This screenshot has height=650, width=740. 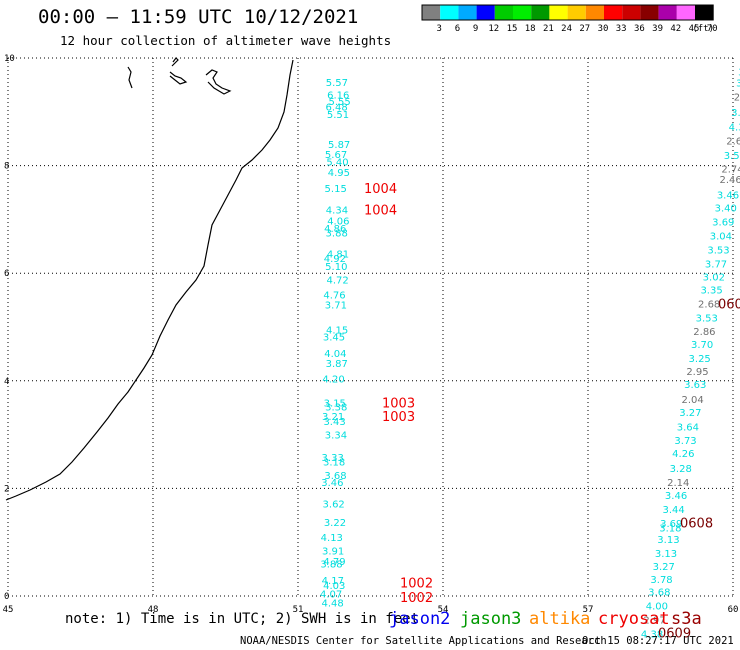 What do you see at coordinates (338, 115) in the screenshot?
I see `wave-height-label: 5.51` at bounding box center [338, 115].